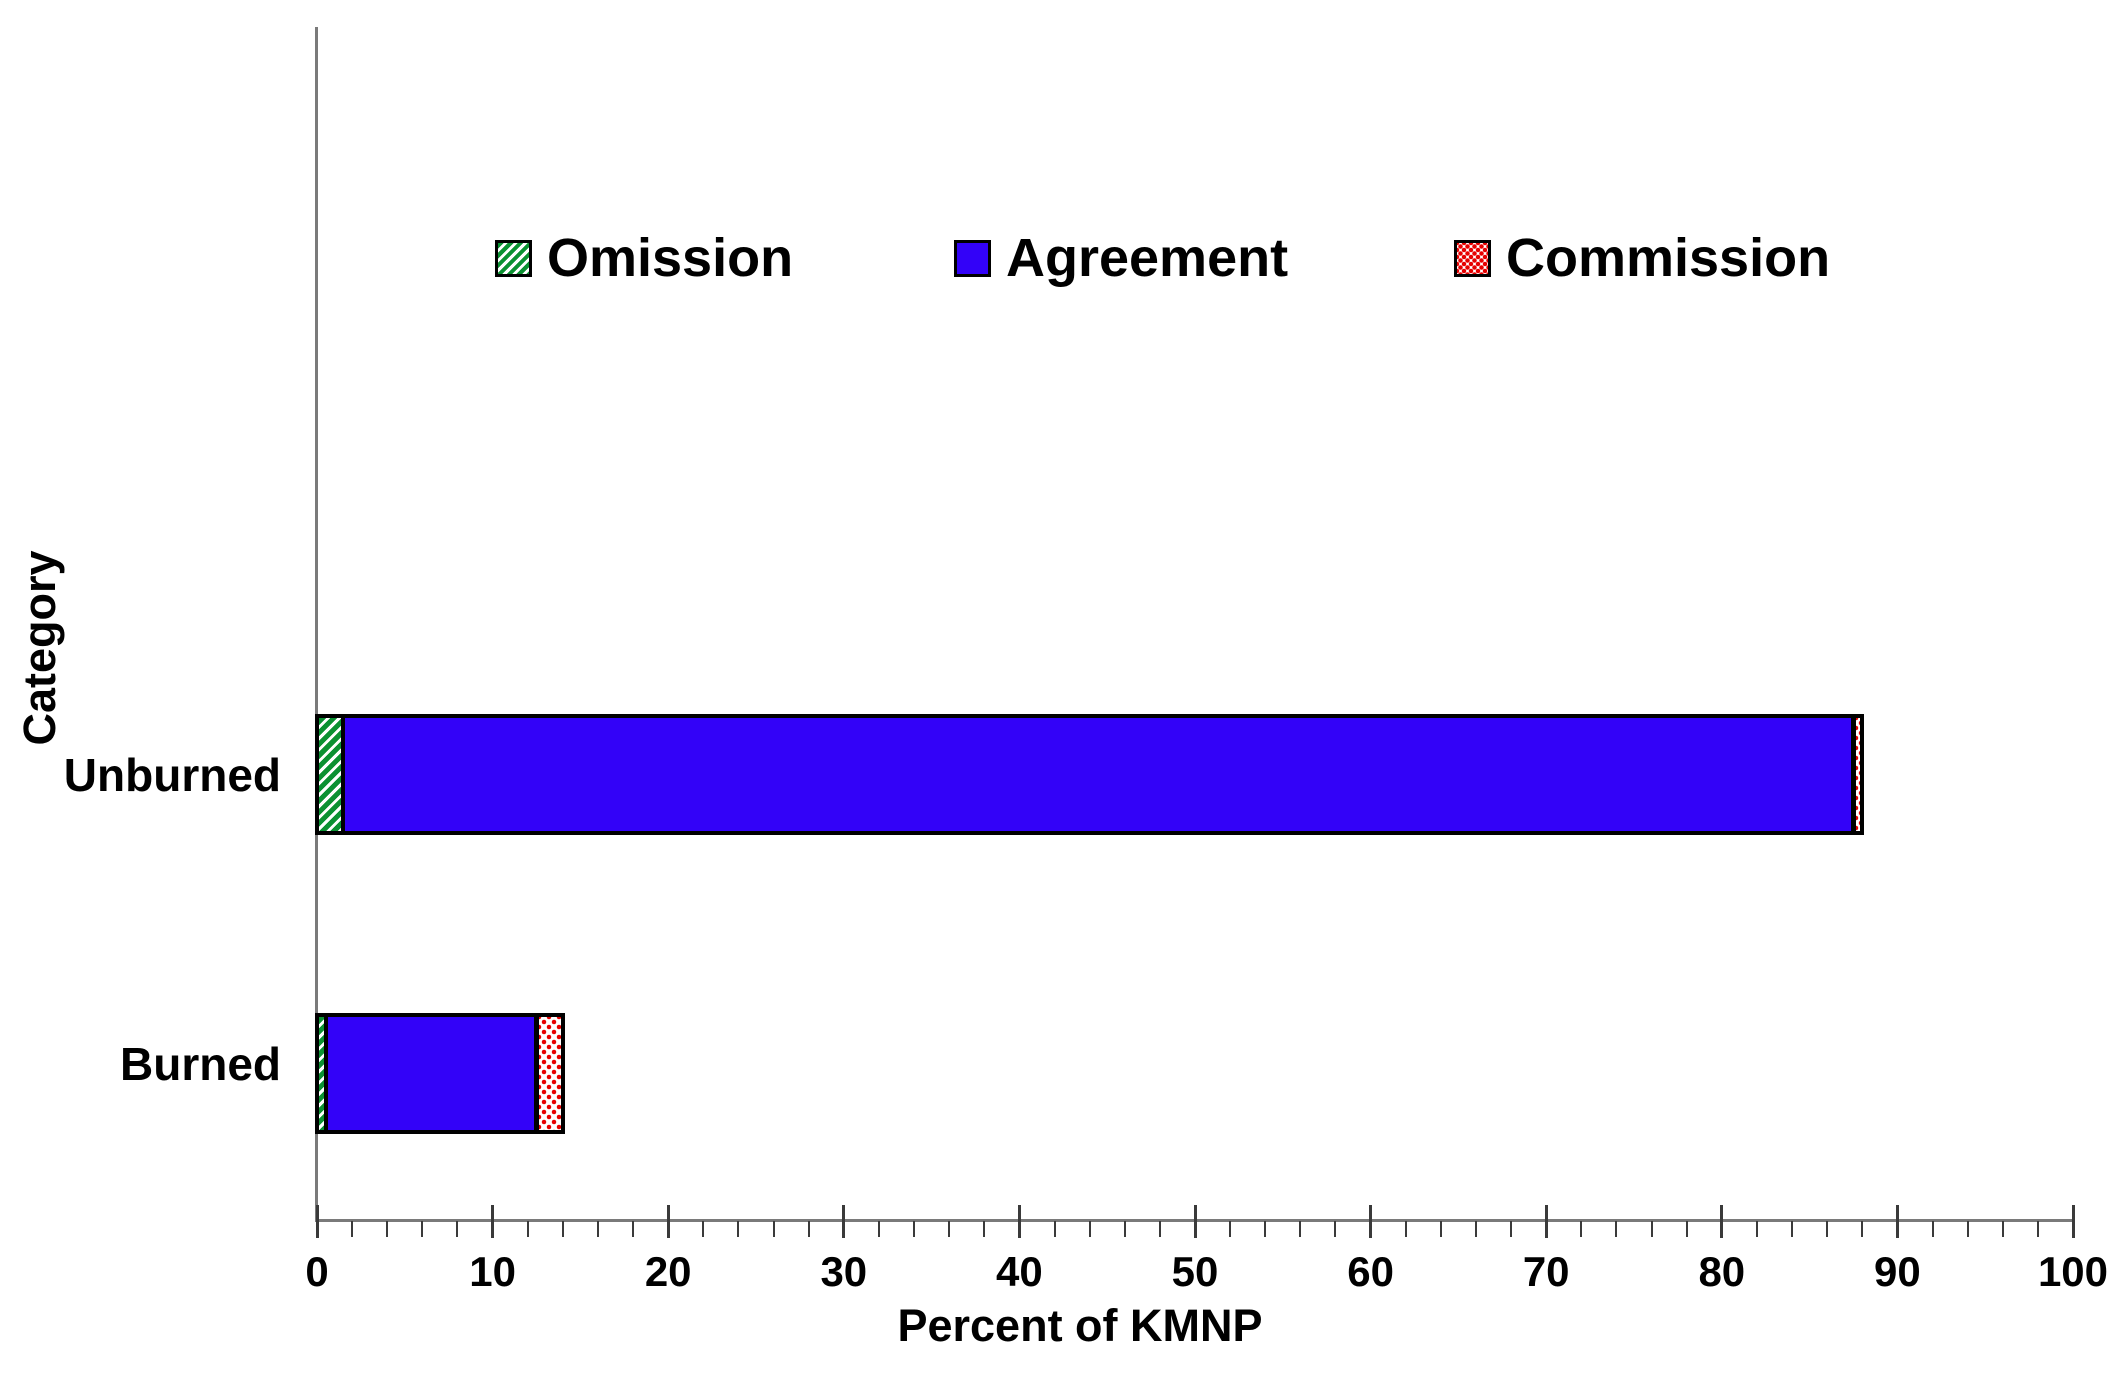 The width and height of the screenshot is (2126, 1388). Describe the element at coordinates (1668, 258) in the screenshot. I see `legend-label: Commission` at that location.